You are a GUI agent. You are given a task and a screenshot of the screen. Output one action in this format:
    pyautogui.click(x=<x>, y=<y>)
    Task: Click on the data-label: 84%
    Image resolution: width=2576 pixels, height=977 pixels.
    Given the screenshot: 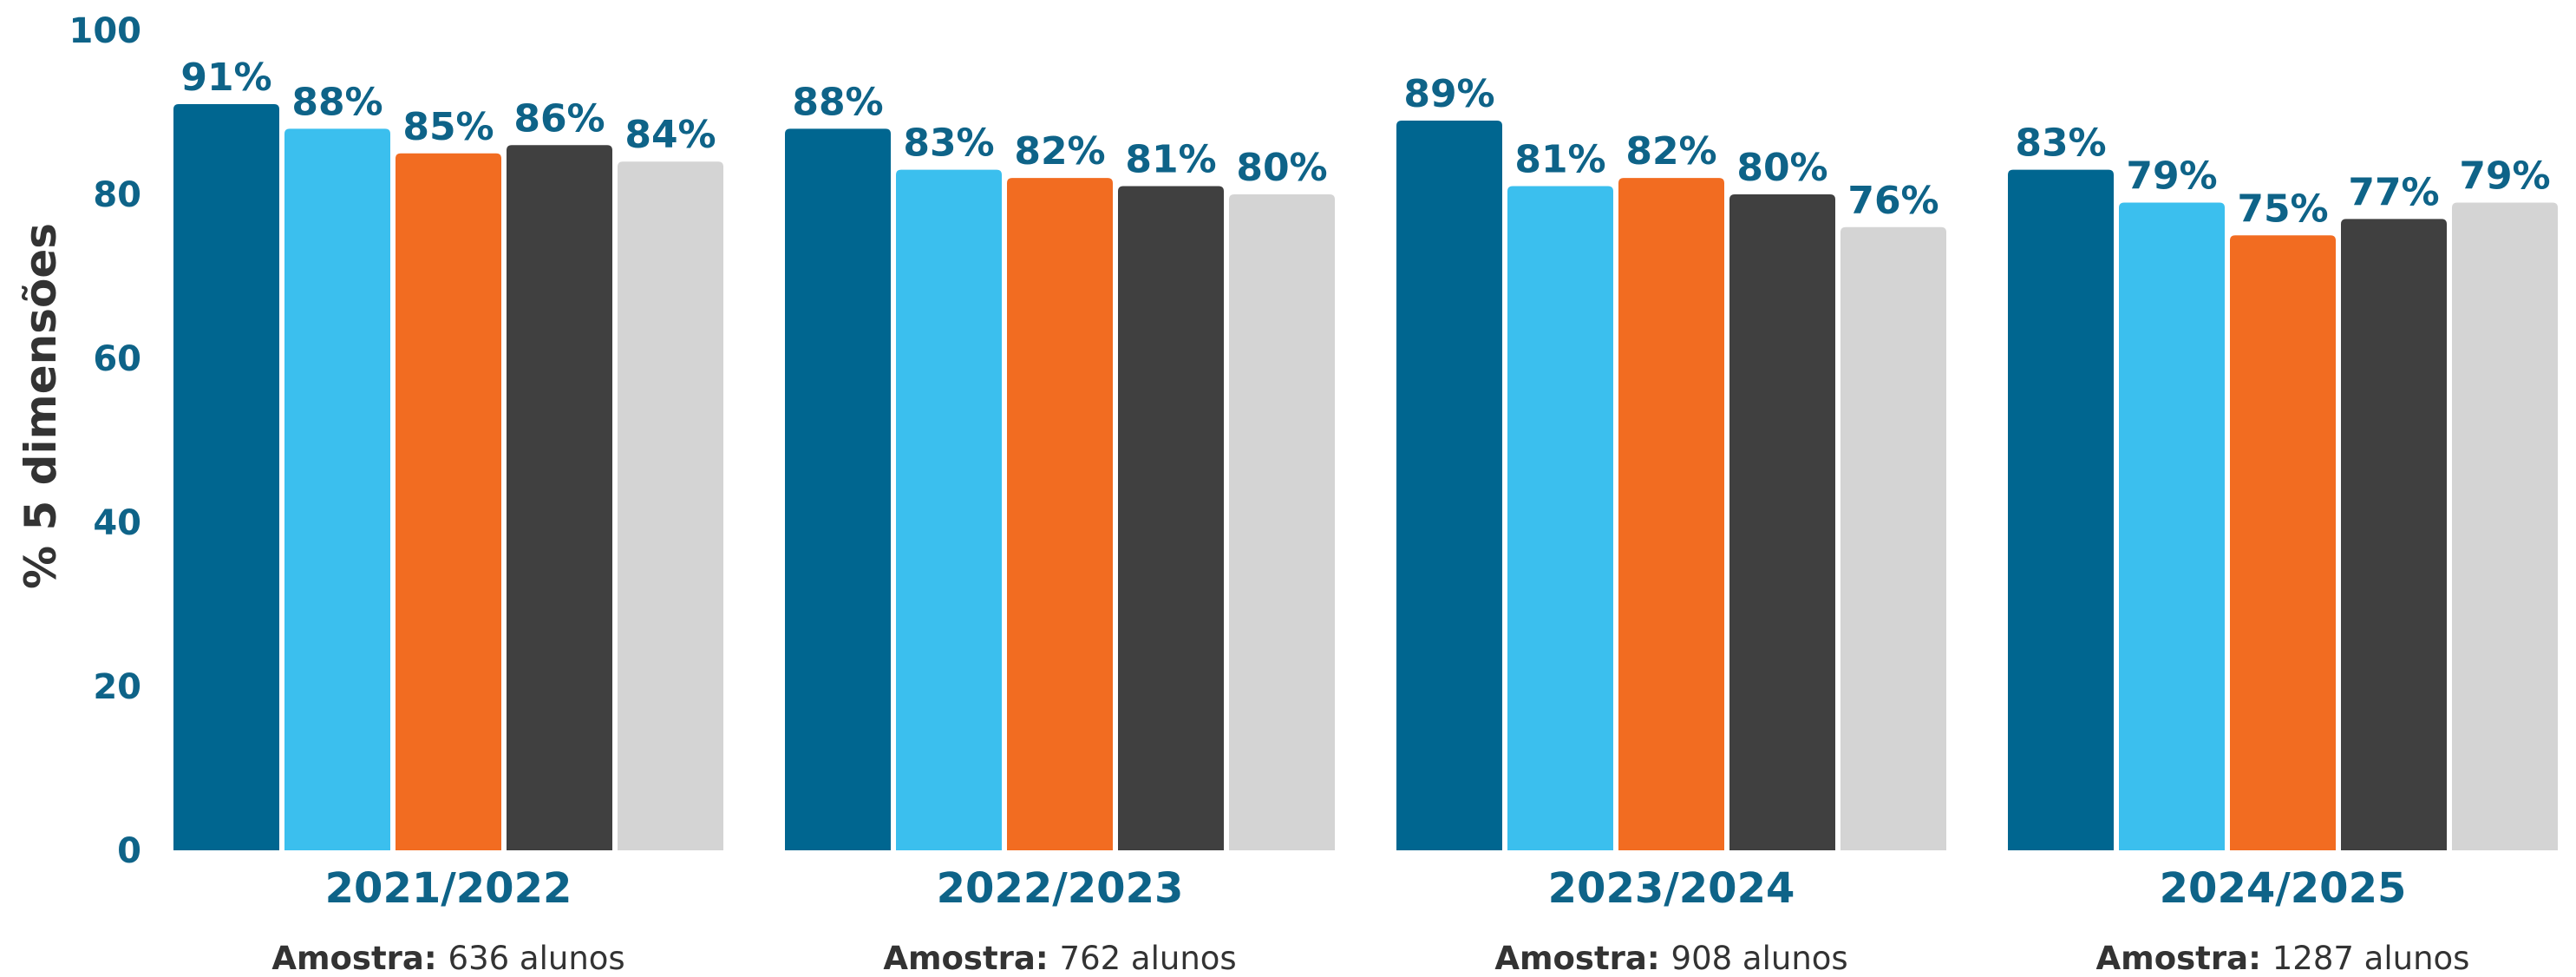 What is the action you would take?
    pyautogui.click(x=670, y=135)
    